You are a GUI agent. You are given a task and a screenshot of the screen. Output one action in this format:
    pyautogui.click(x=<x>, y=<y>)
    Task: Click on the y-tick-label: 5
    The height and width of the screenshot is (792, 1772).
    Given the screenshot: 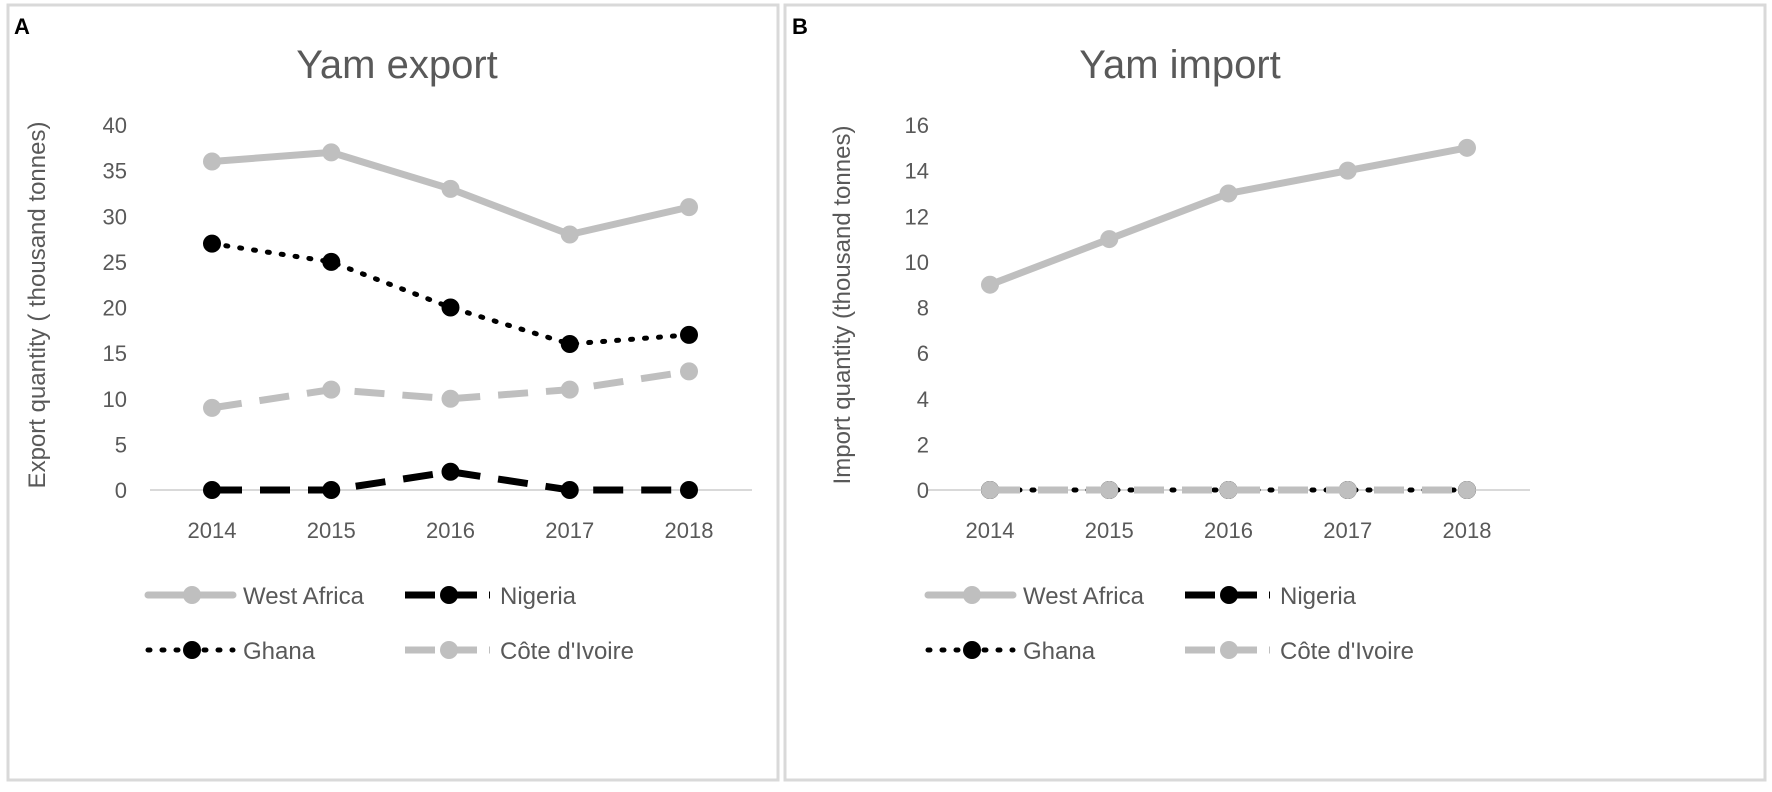 What is the action you would take?
    pyautogui.click(x=121, y=444)
    